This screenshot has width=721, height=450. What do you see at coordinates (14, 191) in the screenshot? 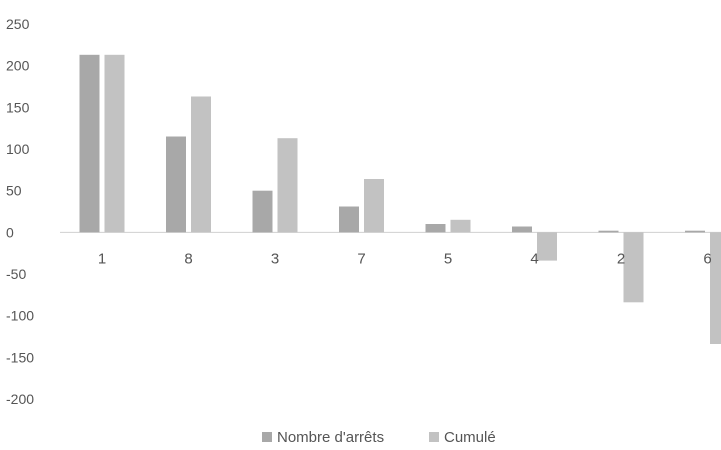
I see `y-tick-label: 50` at bounding box center [14, 191].